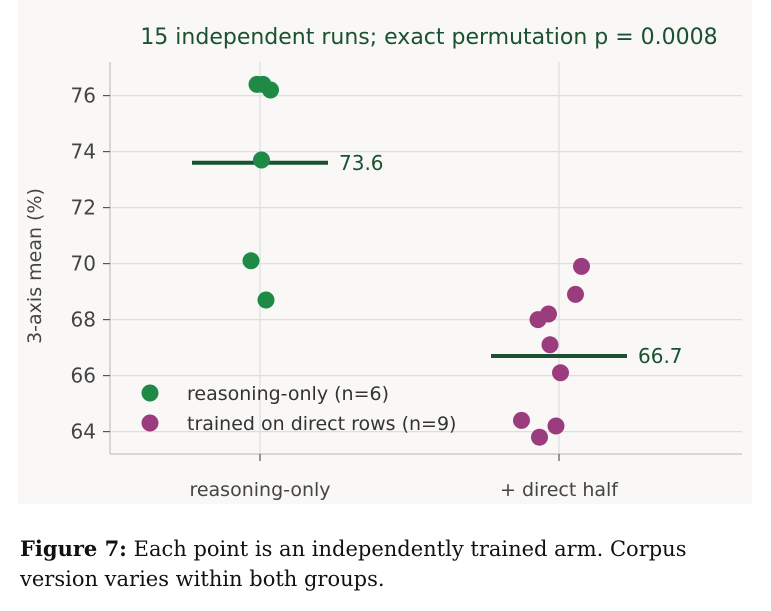  What do you see at coordinates (559, 490) in the screenshot?
I see `x-tick-label: + direct half` at bounding box center [559, 490].